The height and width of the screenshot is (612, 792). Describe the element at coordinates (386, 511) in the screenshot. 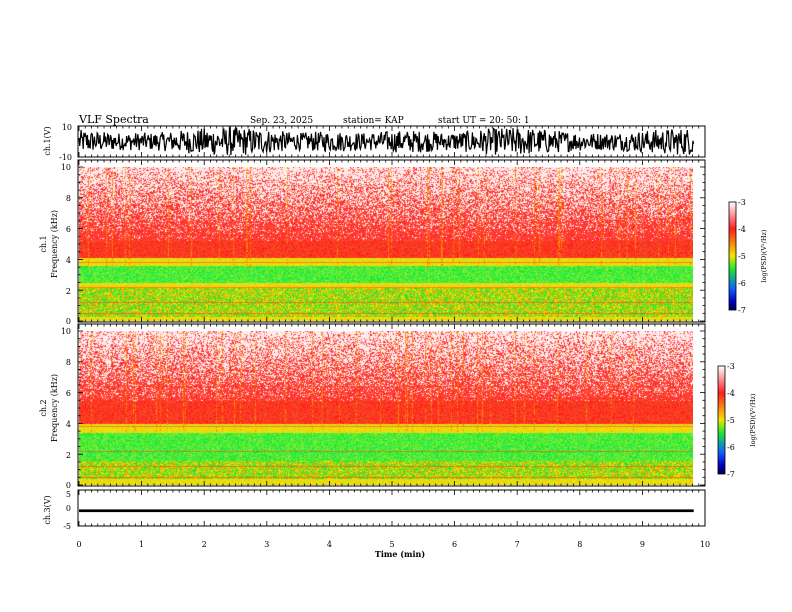

I see `ch3-waveform-band` at that location.